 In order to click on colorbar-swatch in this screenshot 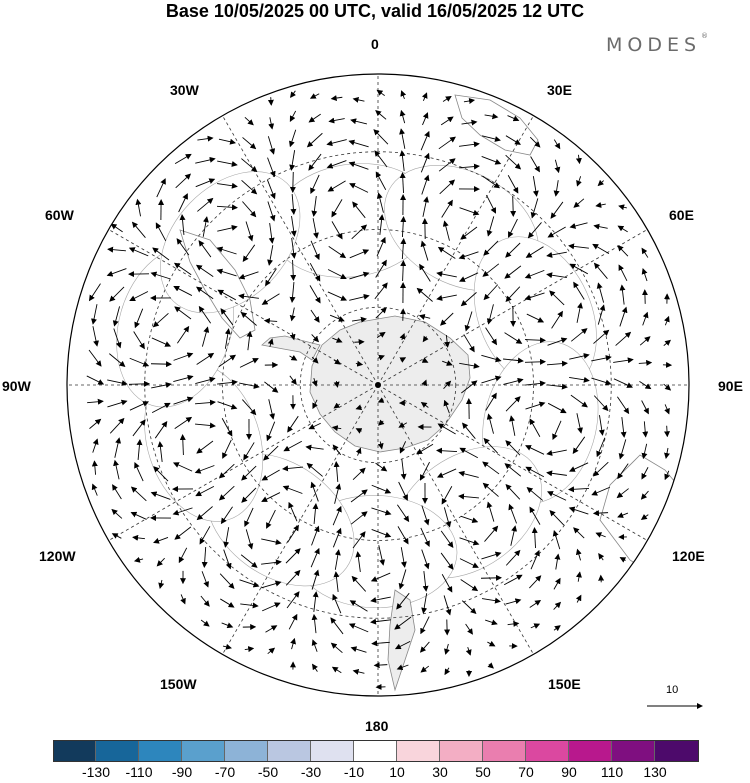, I will do `click(117, 751)`.